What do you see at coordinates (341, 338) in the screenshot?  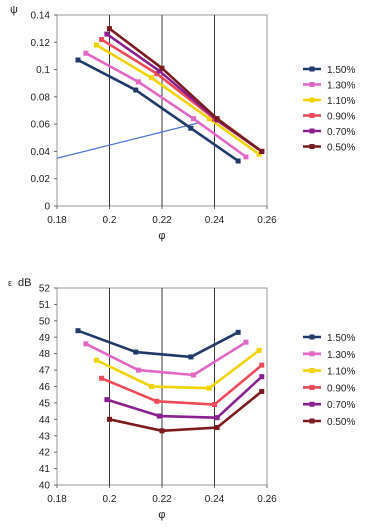 I see `bottom-legend-label-1-50pct: 1.50%` at bounding box center [341, 338].